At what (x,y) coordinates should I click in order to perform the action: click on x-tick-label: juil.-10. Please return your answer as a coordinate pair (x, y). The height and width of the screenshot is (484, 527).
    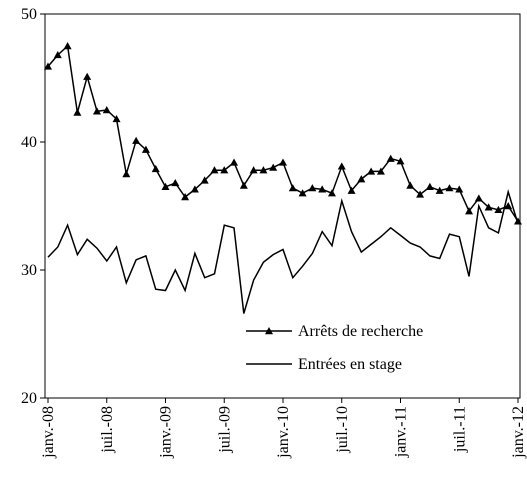
    Looking at the image, I should click on (342, 430).